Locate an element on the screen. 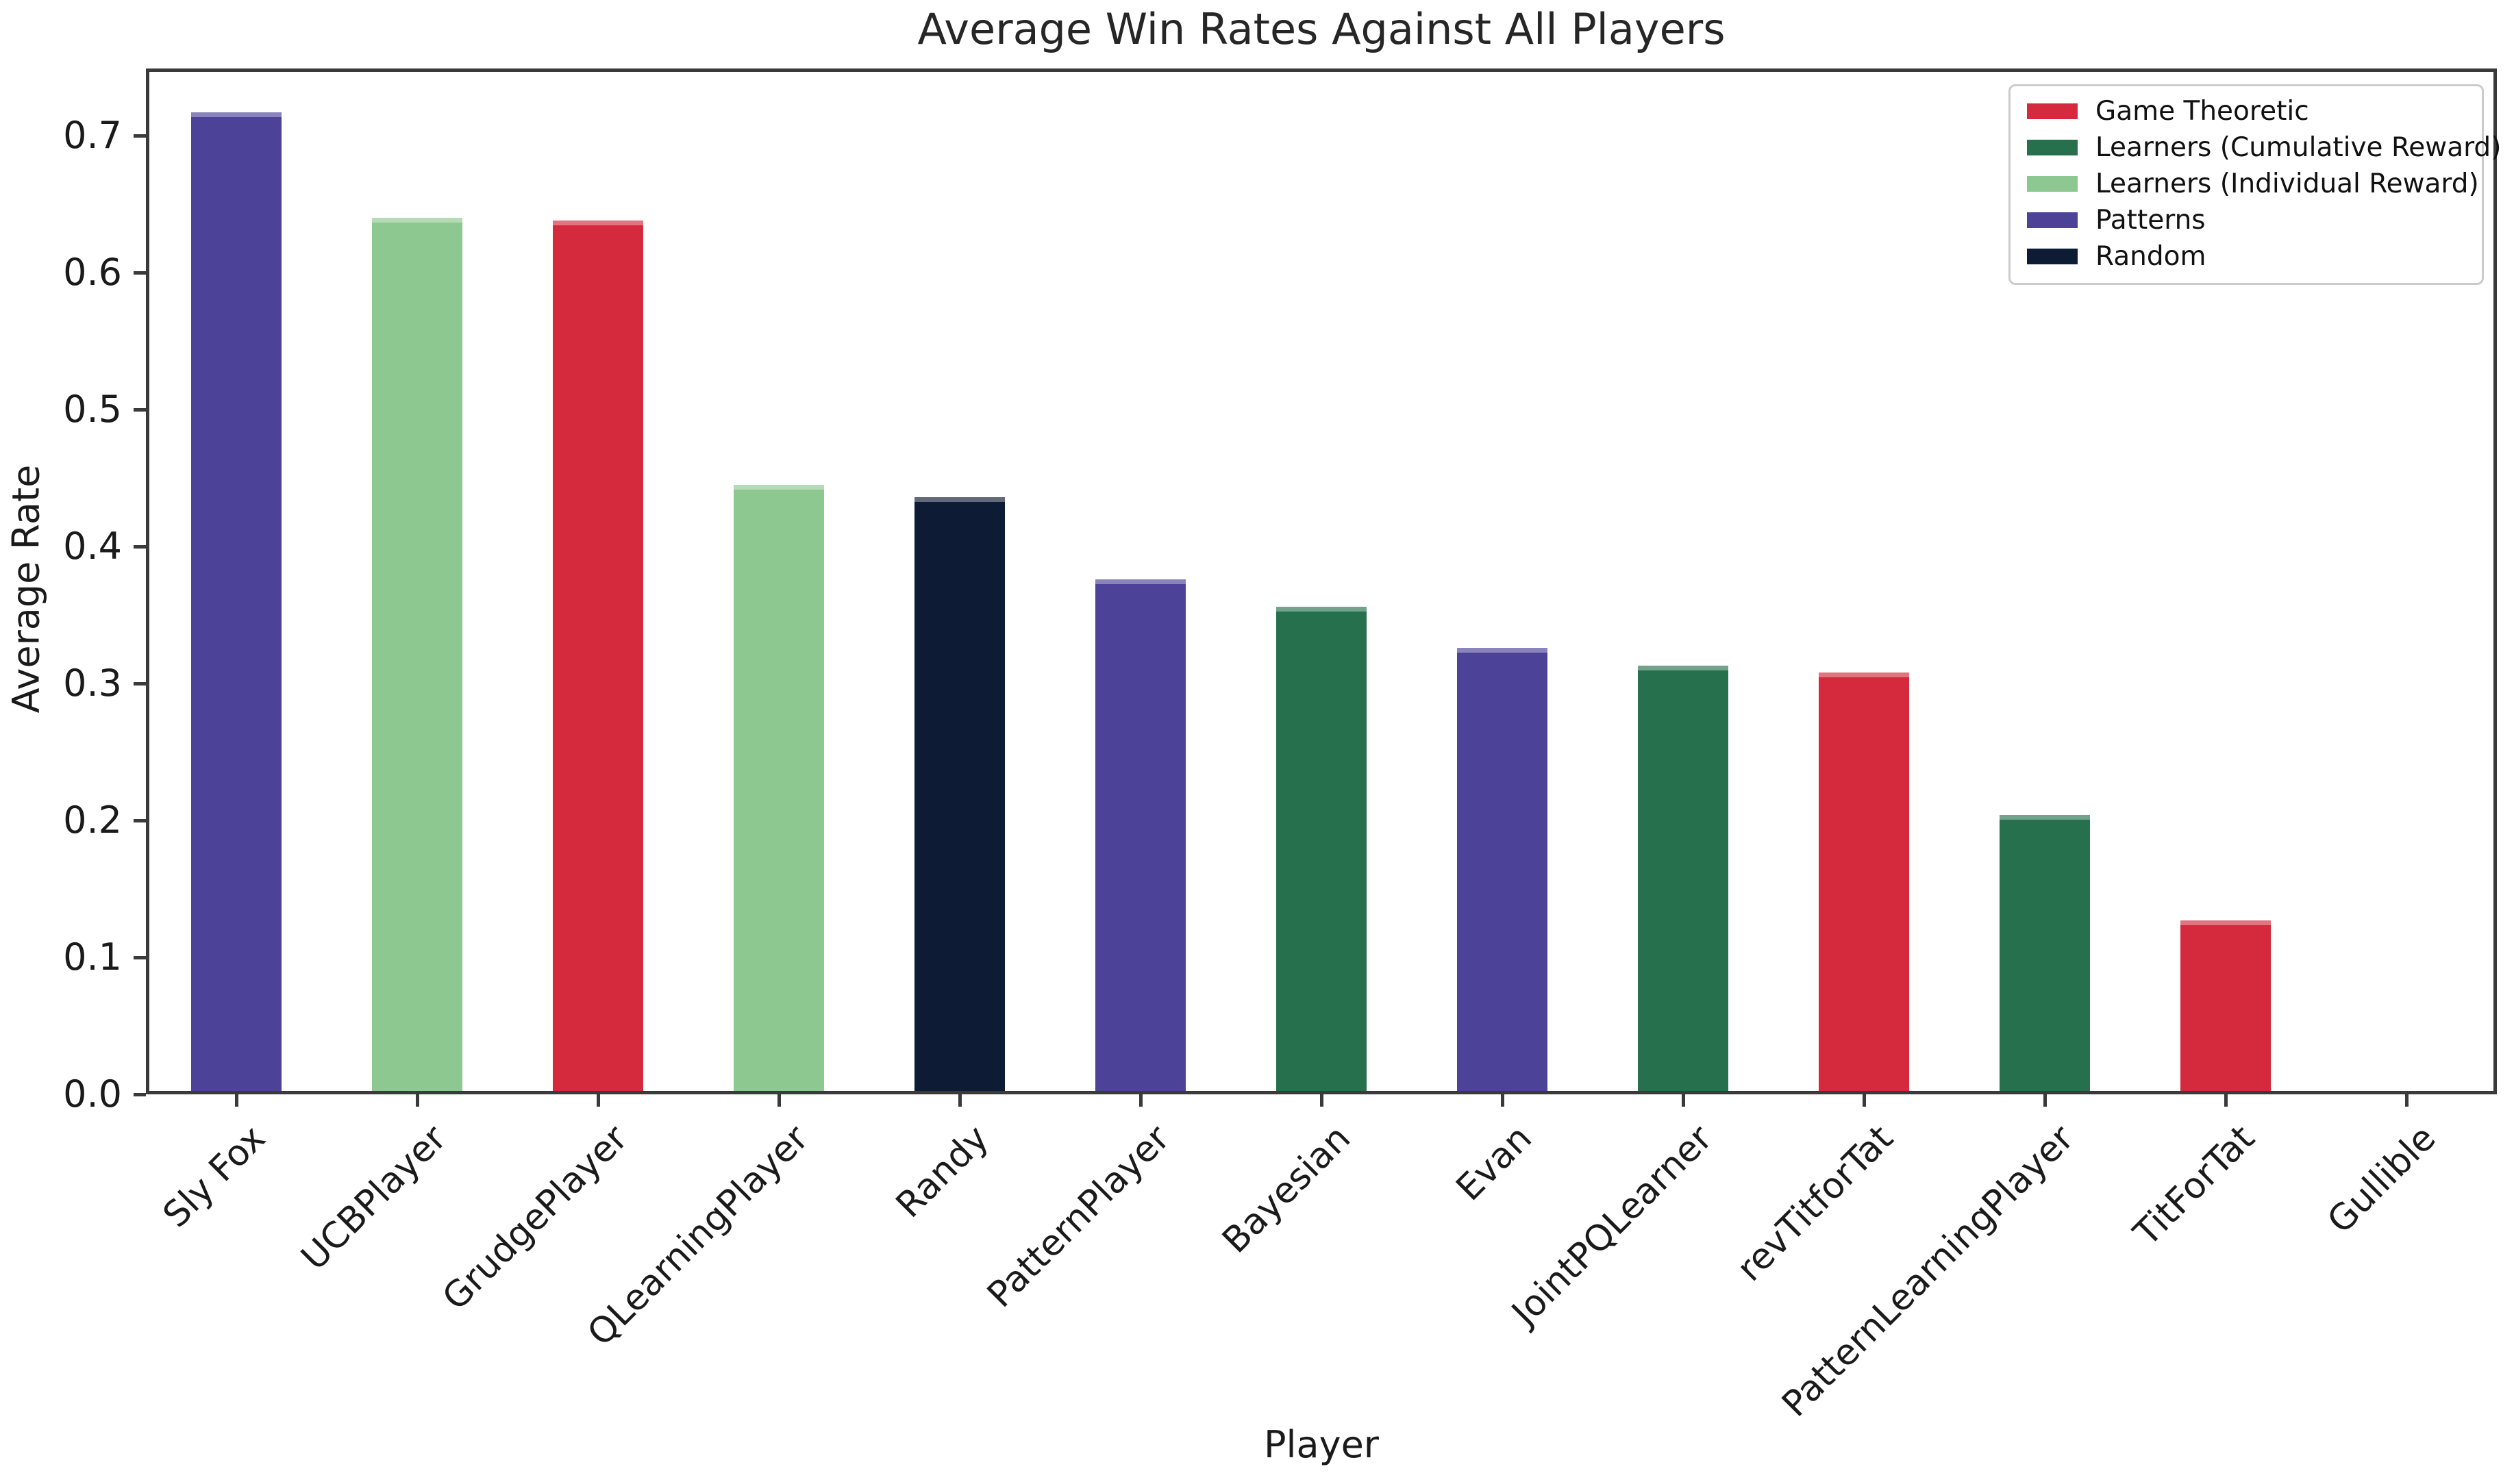  y-tick-label-0.2: 0.2 is located at coordinates (92, 820).